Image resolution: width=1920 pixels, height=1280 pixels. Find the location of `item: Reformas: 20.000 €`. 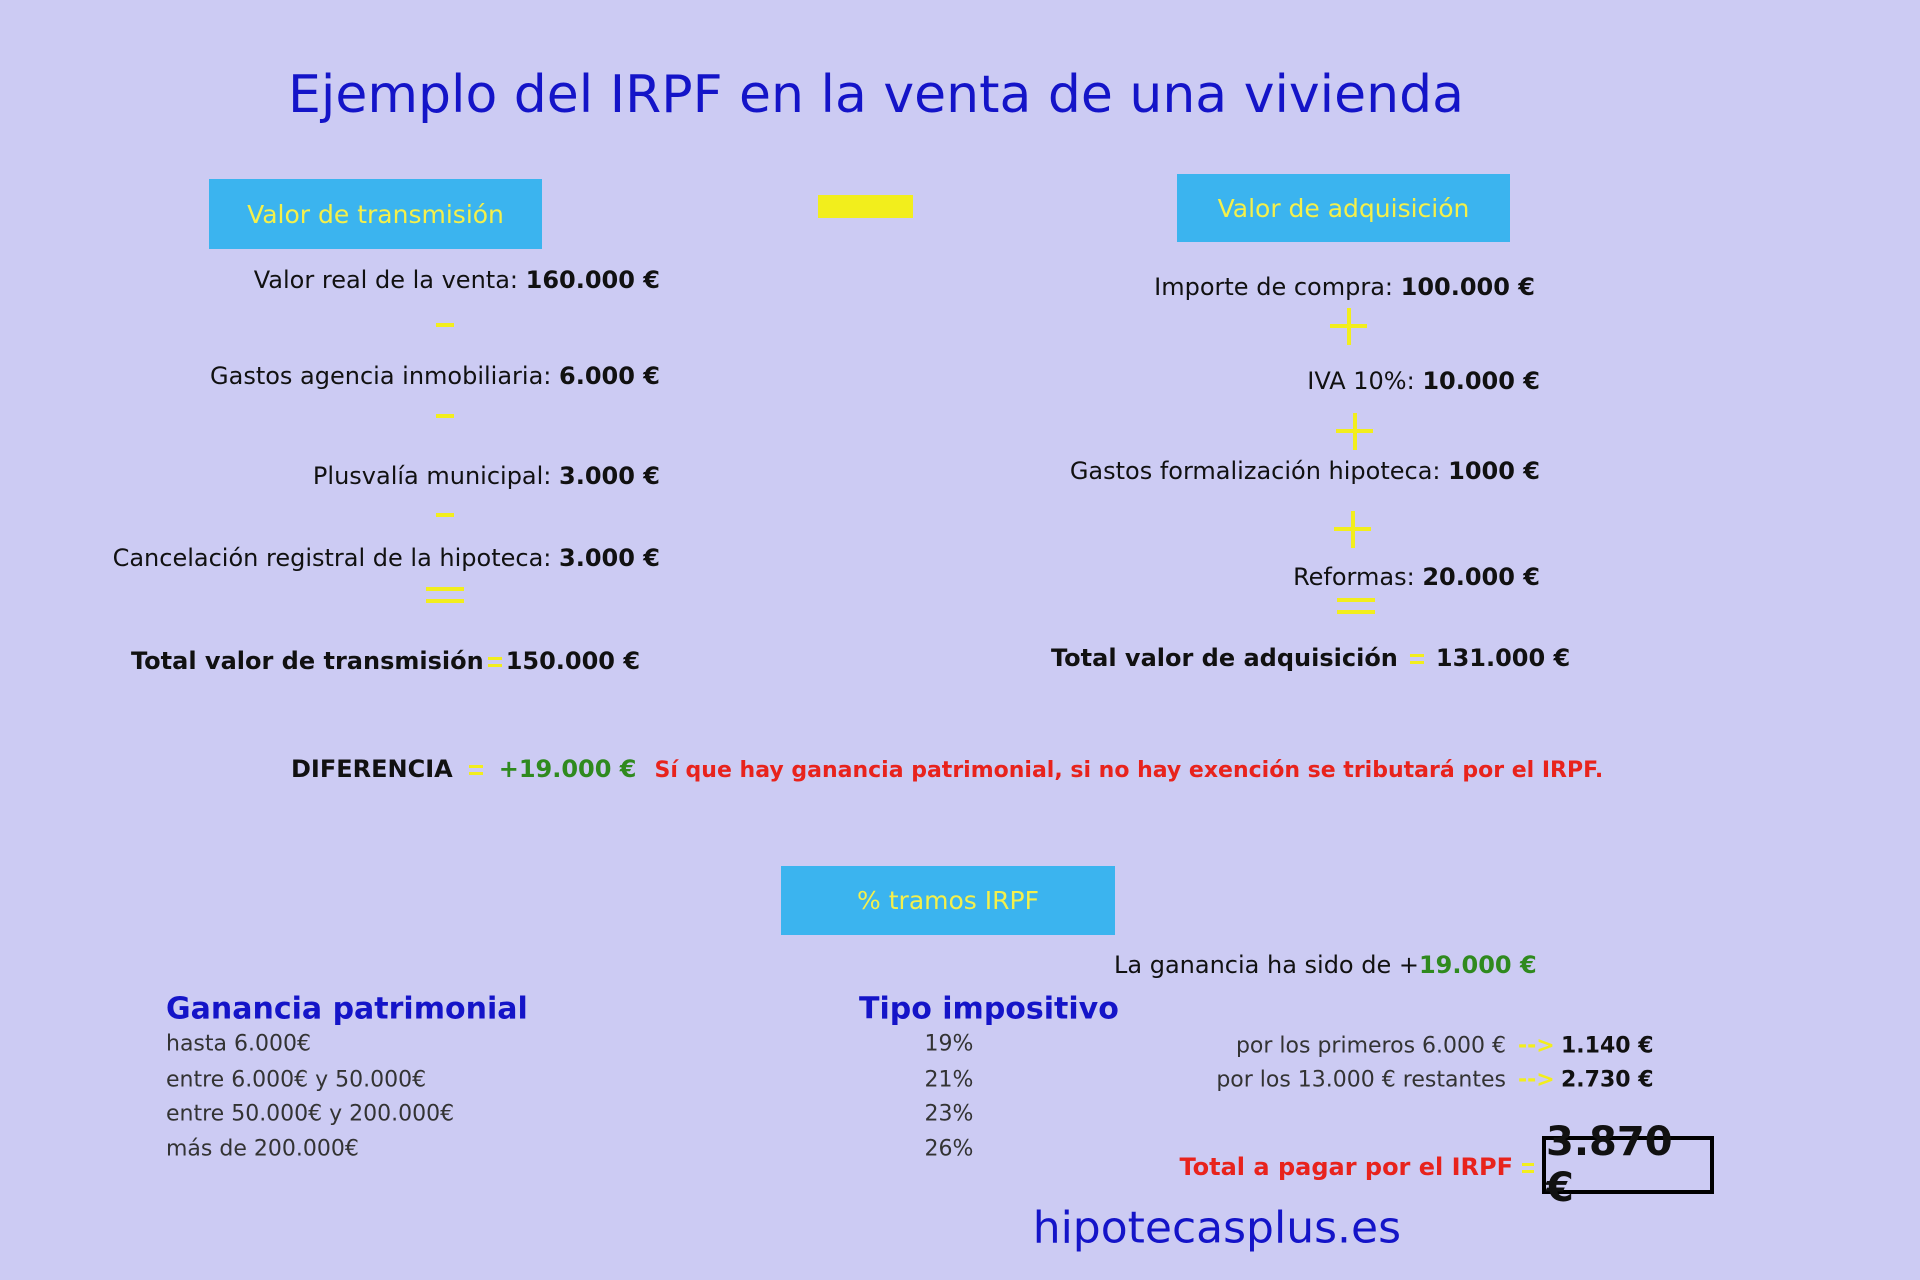

item: Reformas: 20.000 € is located at coordinates (1416, 577).